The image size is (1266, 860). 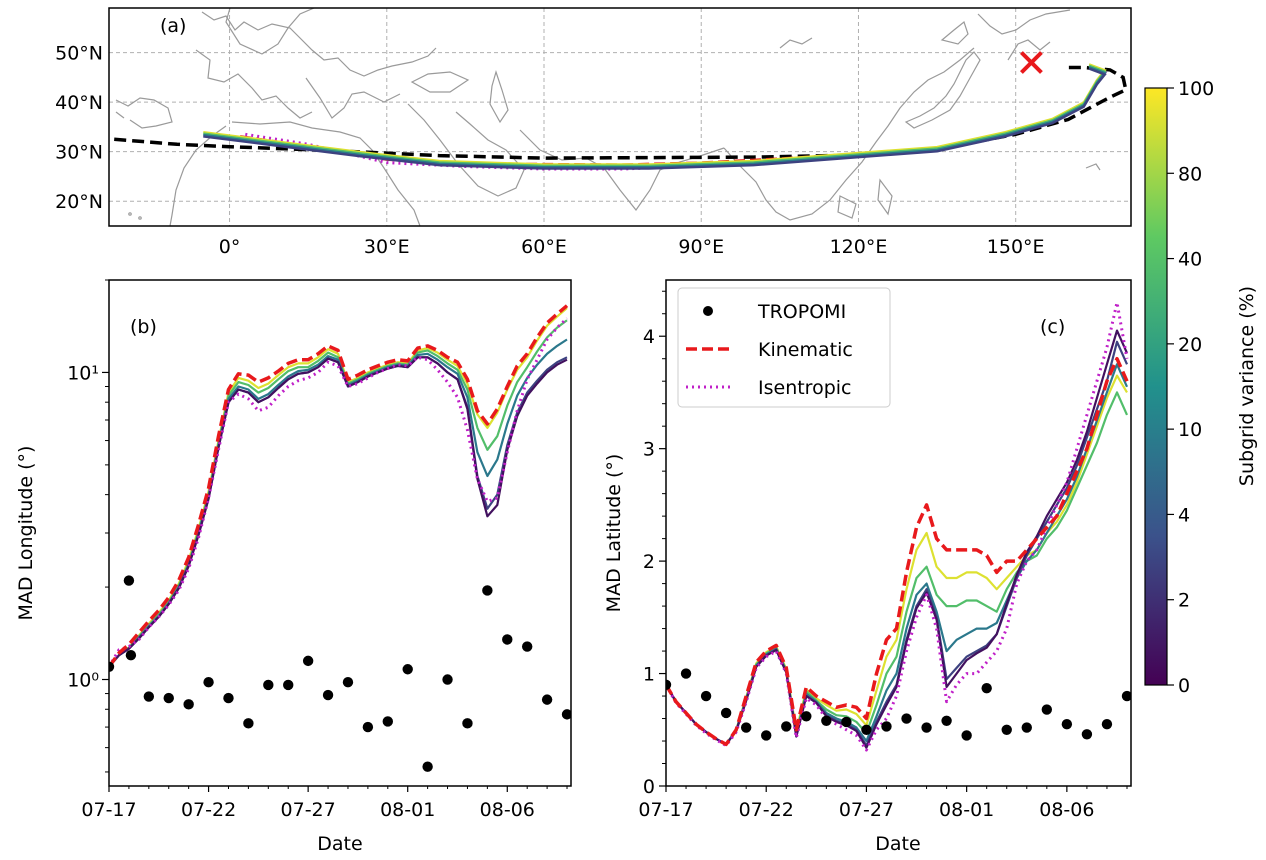 I want to click on map-xtick-label: 120°E, so click(x=859, y=247).